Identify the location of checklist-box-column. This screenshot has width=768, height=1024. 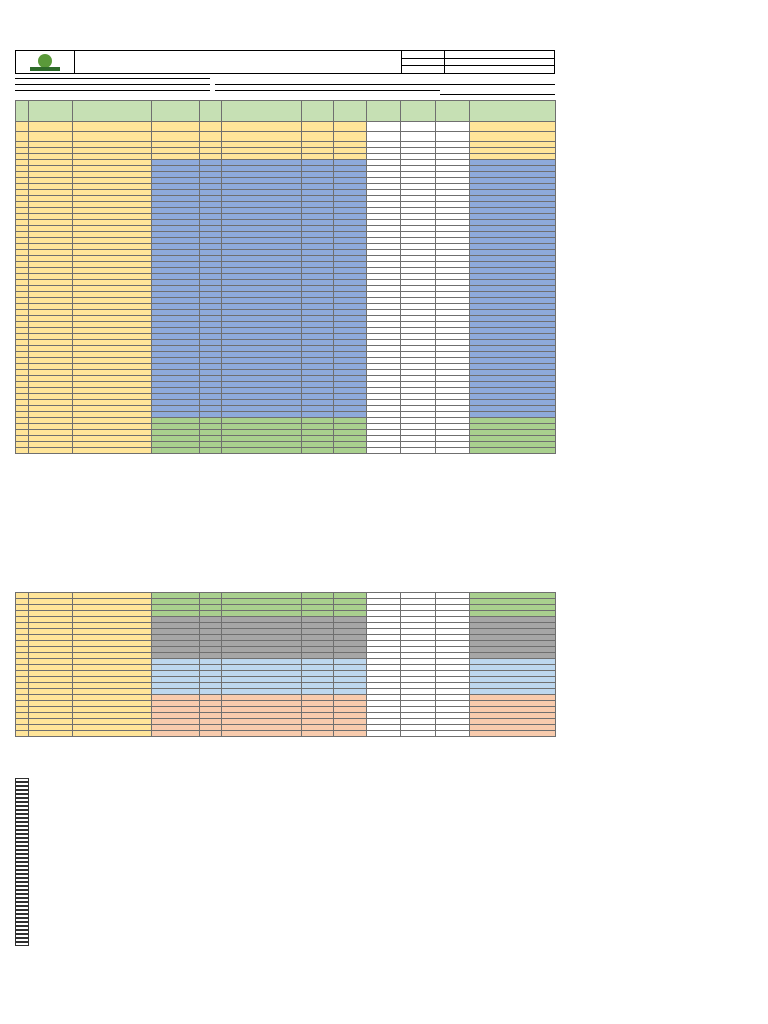
(22, 862).